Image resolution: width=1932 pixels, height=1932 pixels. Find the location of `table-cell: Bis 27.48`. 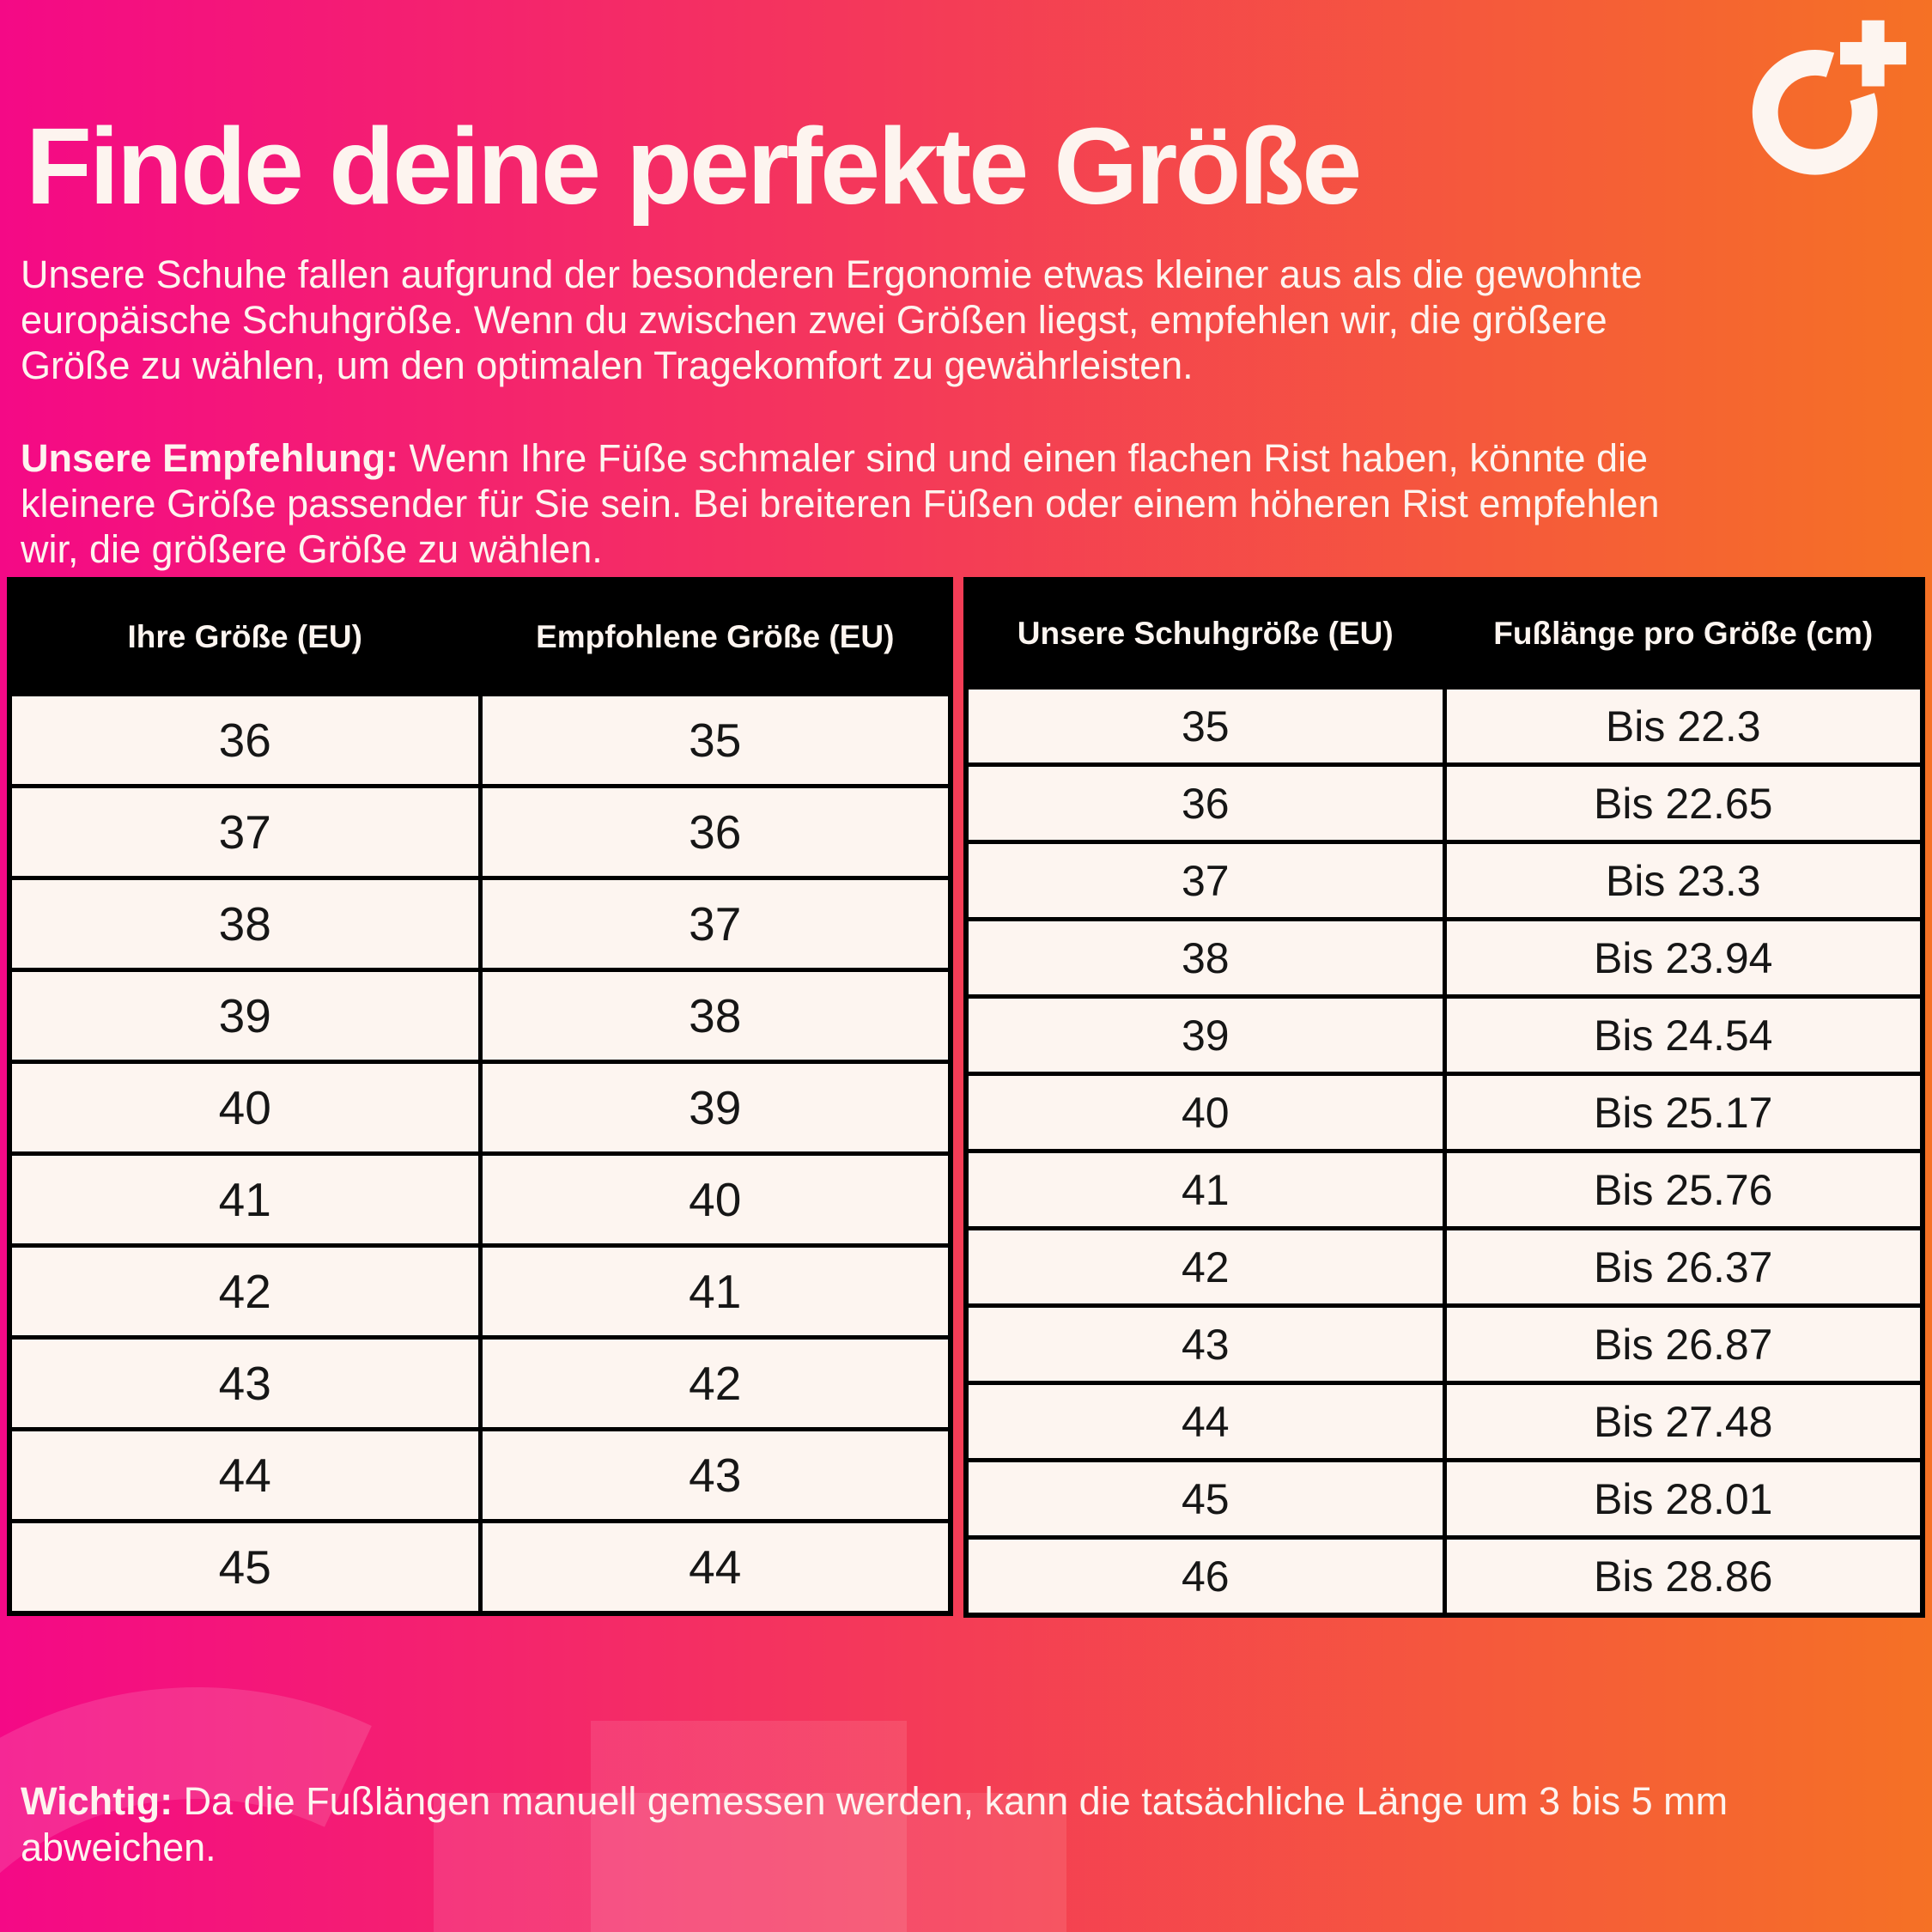

table-cell: Bis 27.48 is located at coordinates (1683, 1422).